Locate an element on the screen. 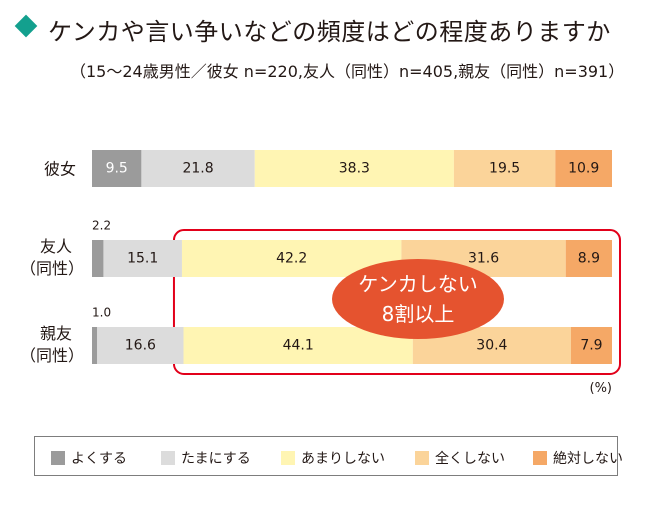  legend-label: 絶対しない is located at coordinates (588, 459).